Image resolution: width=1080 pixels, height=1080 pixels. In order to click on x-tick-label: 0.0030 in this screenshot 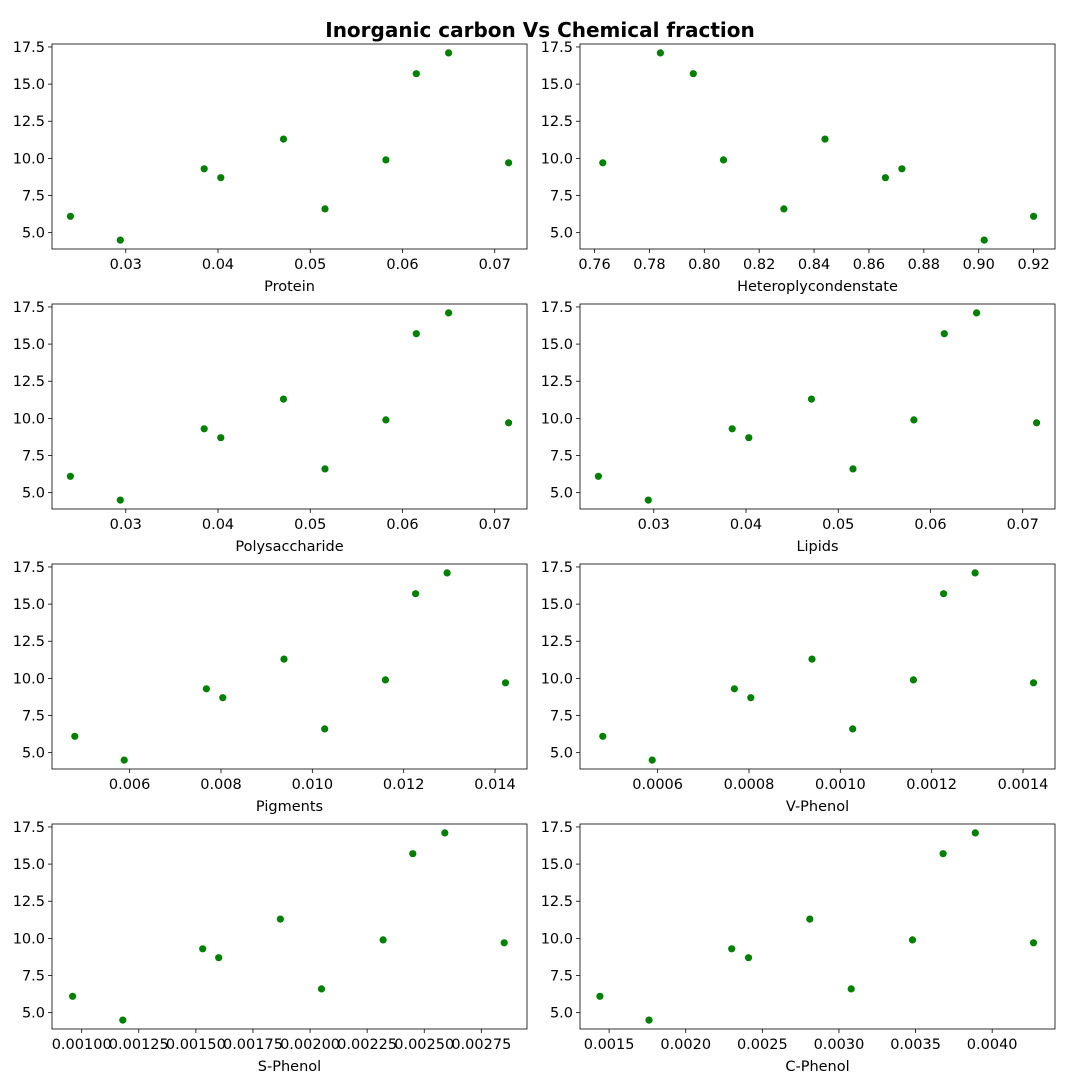, I will do `click(839, 1045)`.